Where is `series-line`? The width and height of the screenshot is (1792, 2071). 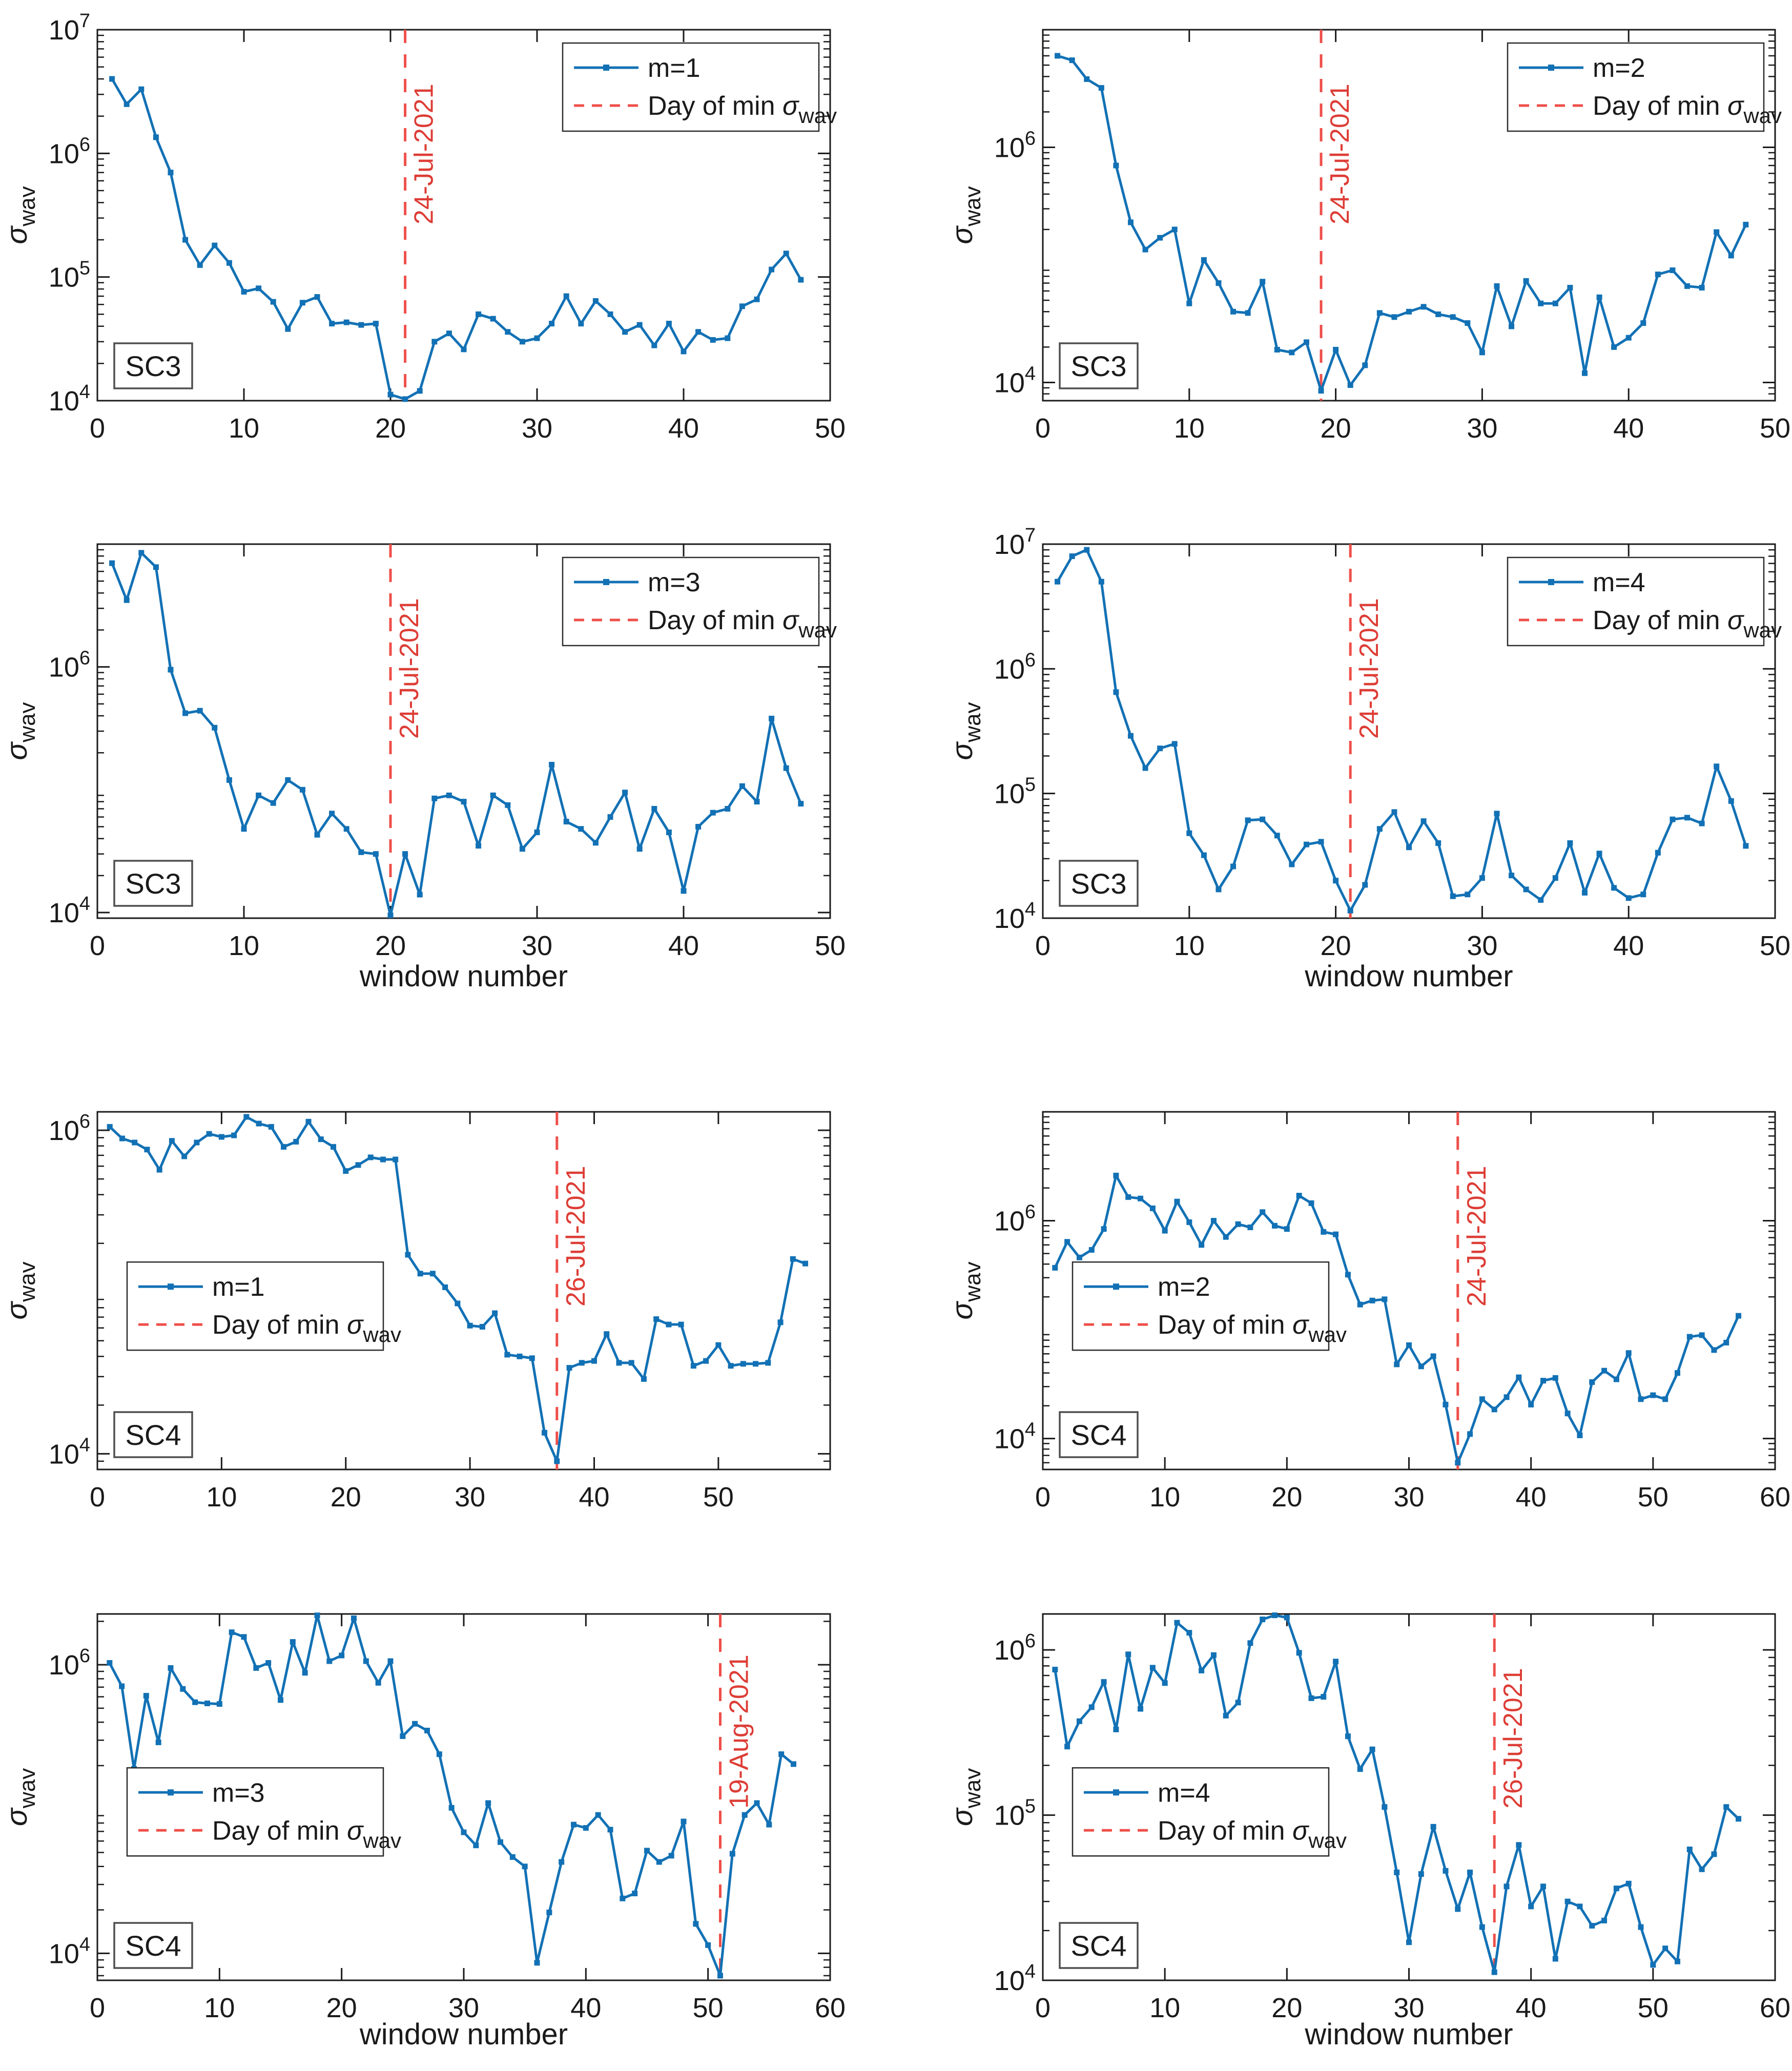 series-line is located at coordinates (456, 734).